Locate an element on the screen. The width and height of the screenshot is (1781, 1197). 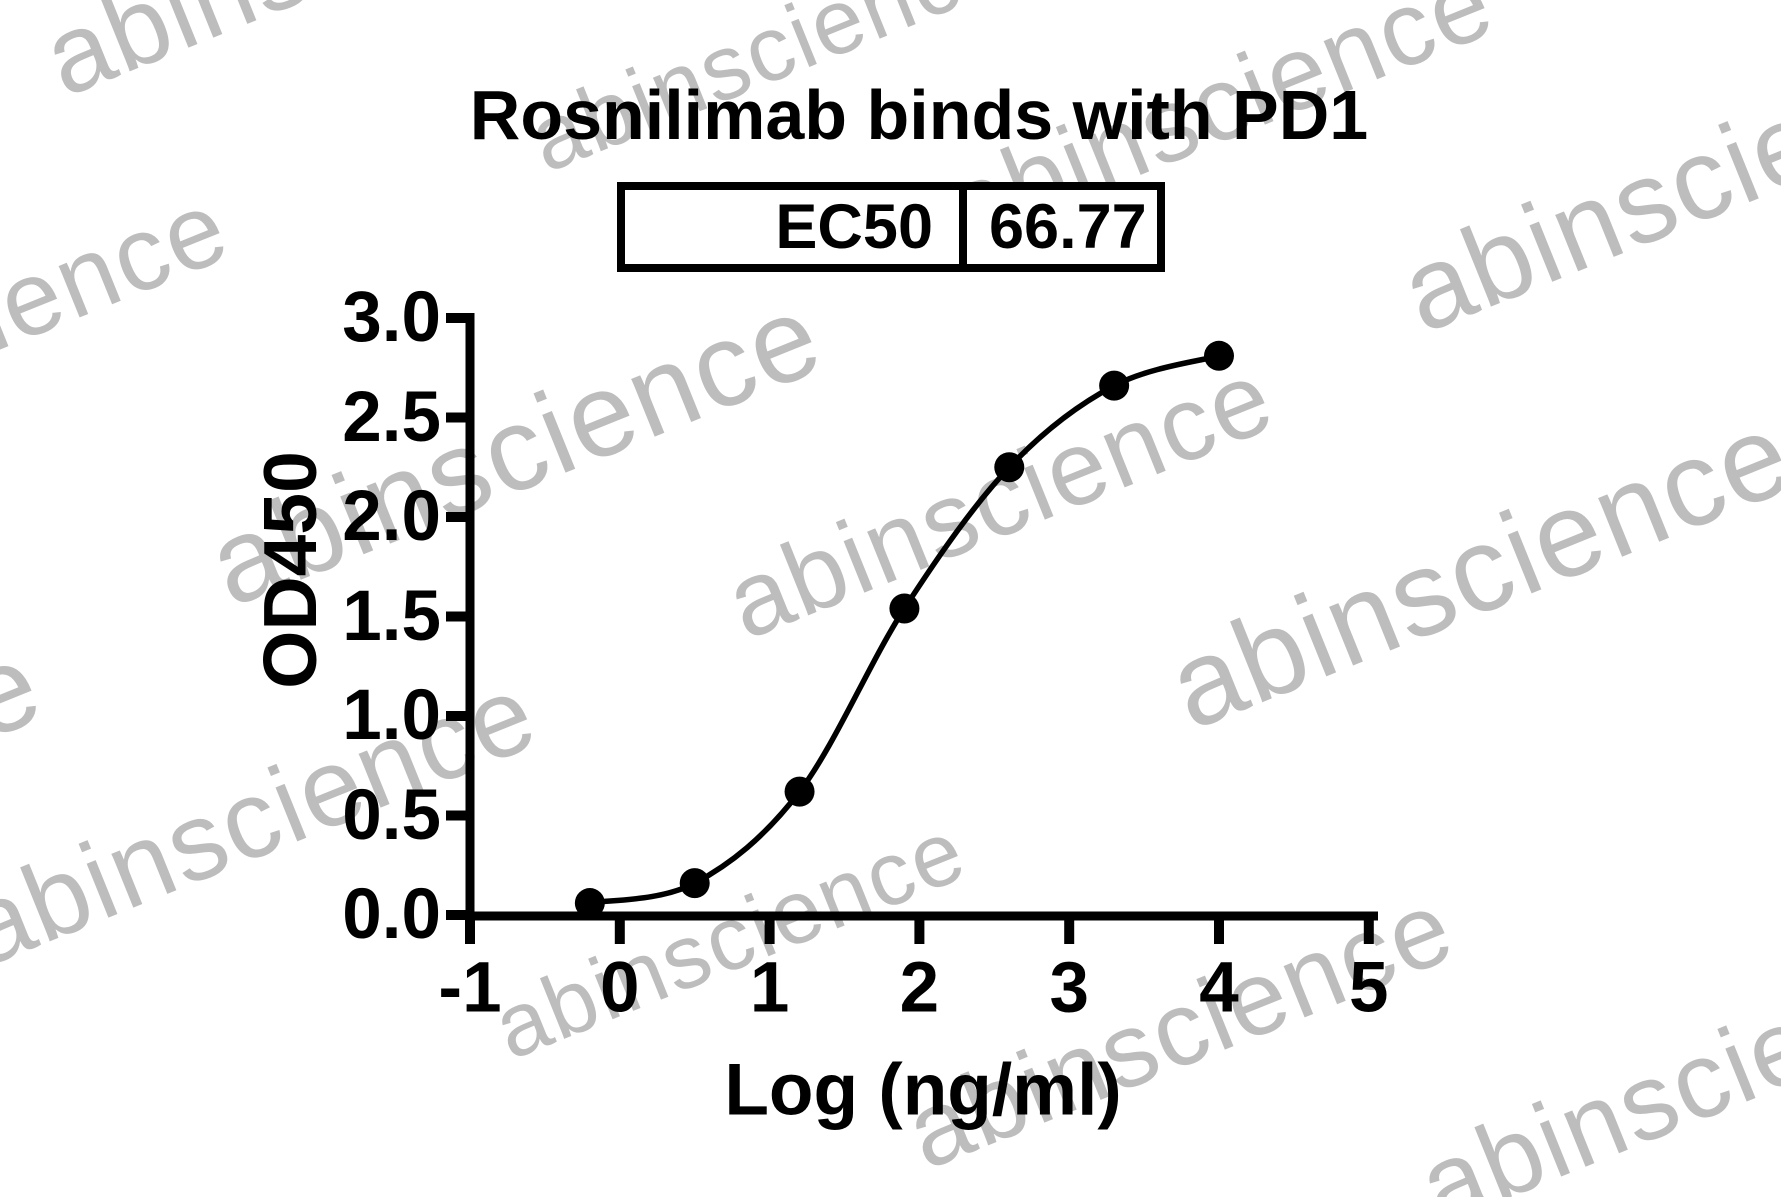
x-tick-label: 2 is located at coordinates (919, 988).